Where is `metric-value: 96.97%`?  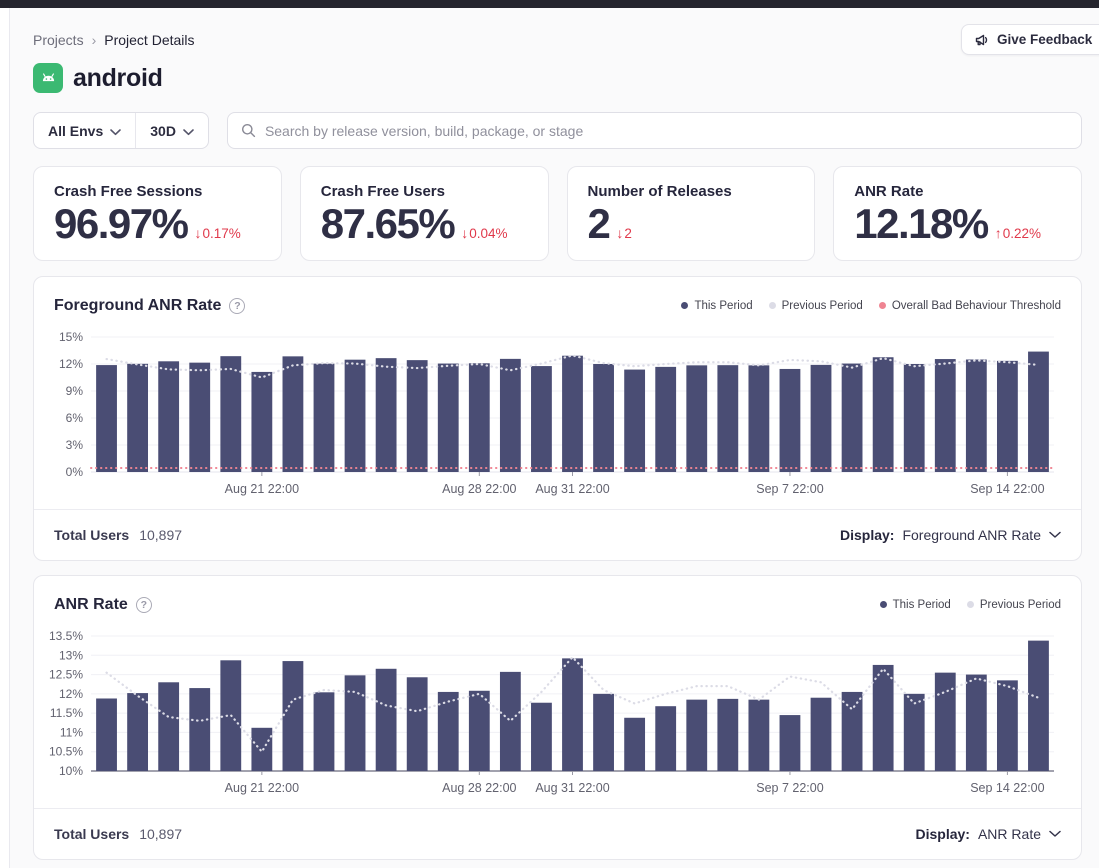 metric-value: 96.97% is located at coordinates (121, 223).